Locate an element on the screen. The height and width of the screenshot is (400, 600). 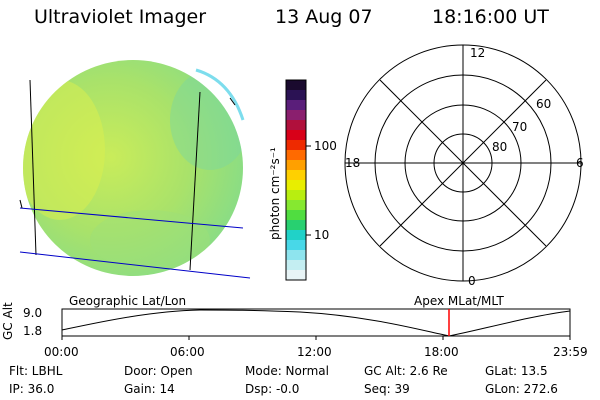
door-readout: Door: Open is located at coordinates (158, 371).